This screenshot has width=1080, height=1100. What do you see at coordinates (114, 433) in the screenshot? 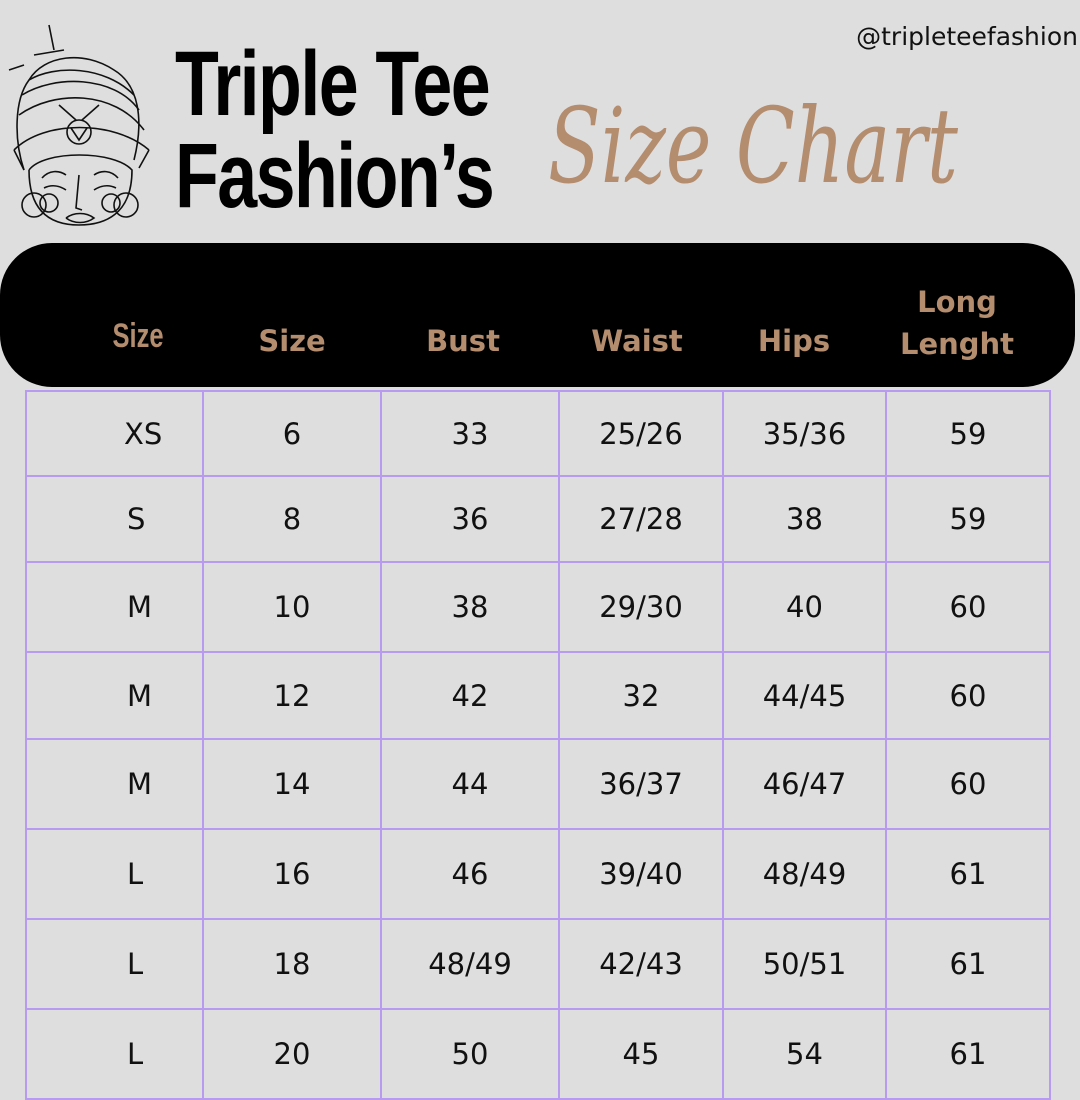
I see `table-cell: XS` at bounding box center [114, 433].